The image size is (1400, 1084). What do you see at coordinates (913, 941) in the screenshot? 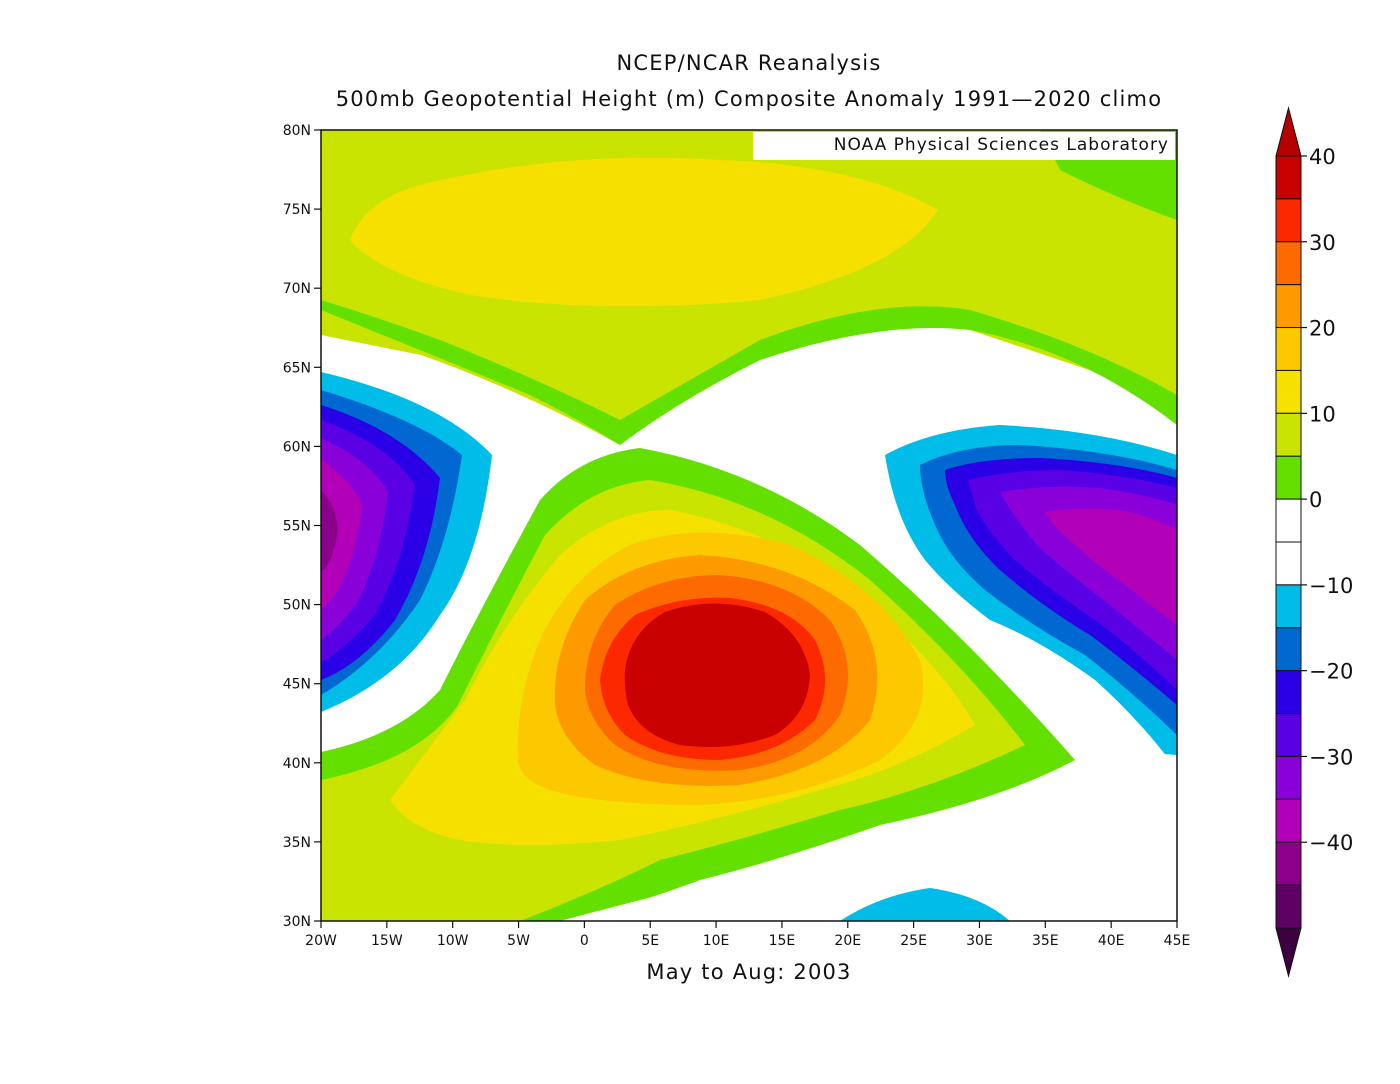
I see `lon-tick-label-9: 25E` at bounding box center [913, 941].